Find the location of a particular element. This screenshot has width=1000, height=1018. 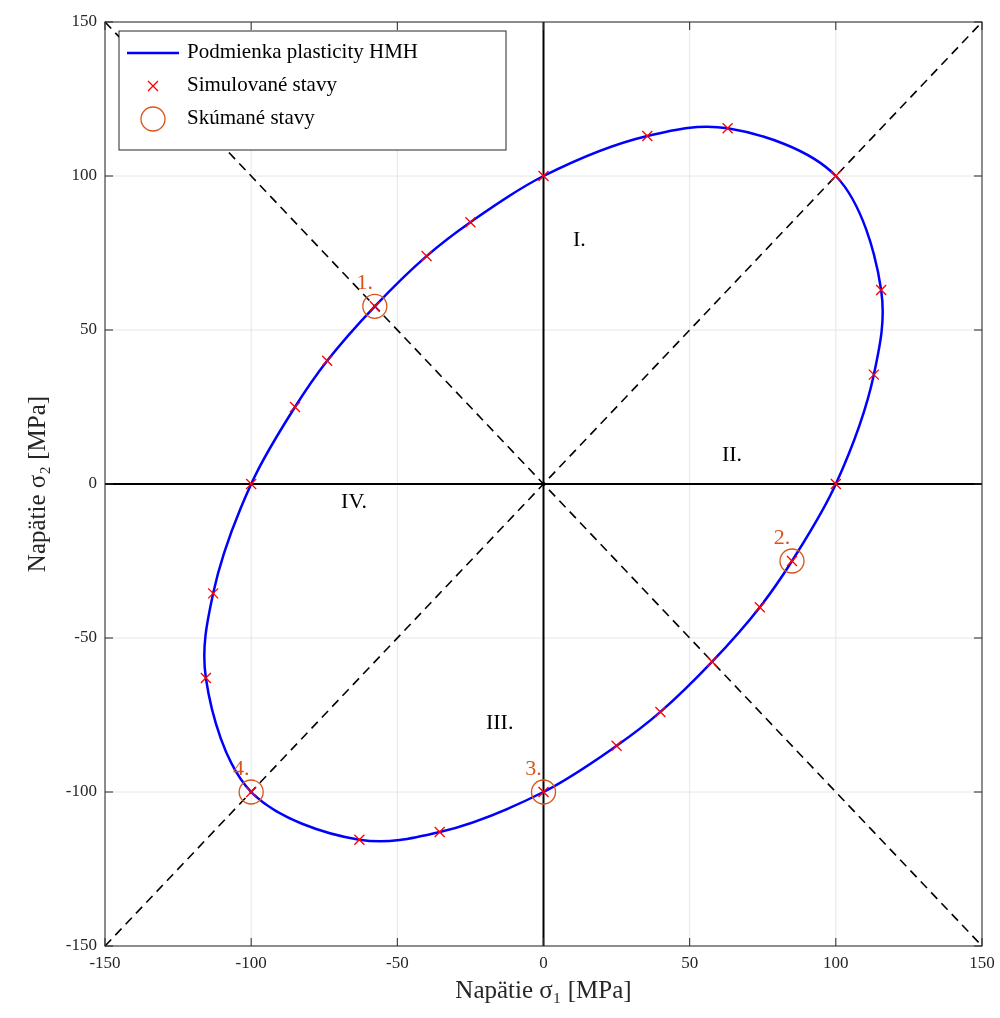

annotation: III. is located at coordinates (499, 722).